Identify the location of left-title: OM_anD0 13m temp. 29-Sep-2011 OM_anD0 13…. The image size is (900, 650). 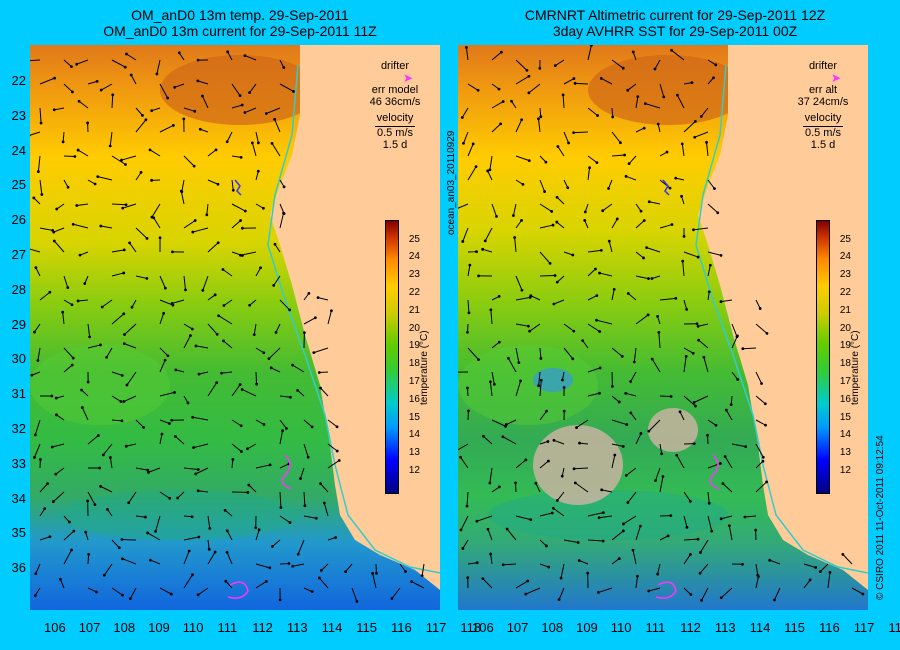
(240, 23).